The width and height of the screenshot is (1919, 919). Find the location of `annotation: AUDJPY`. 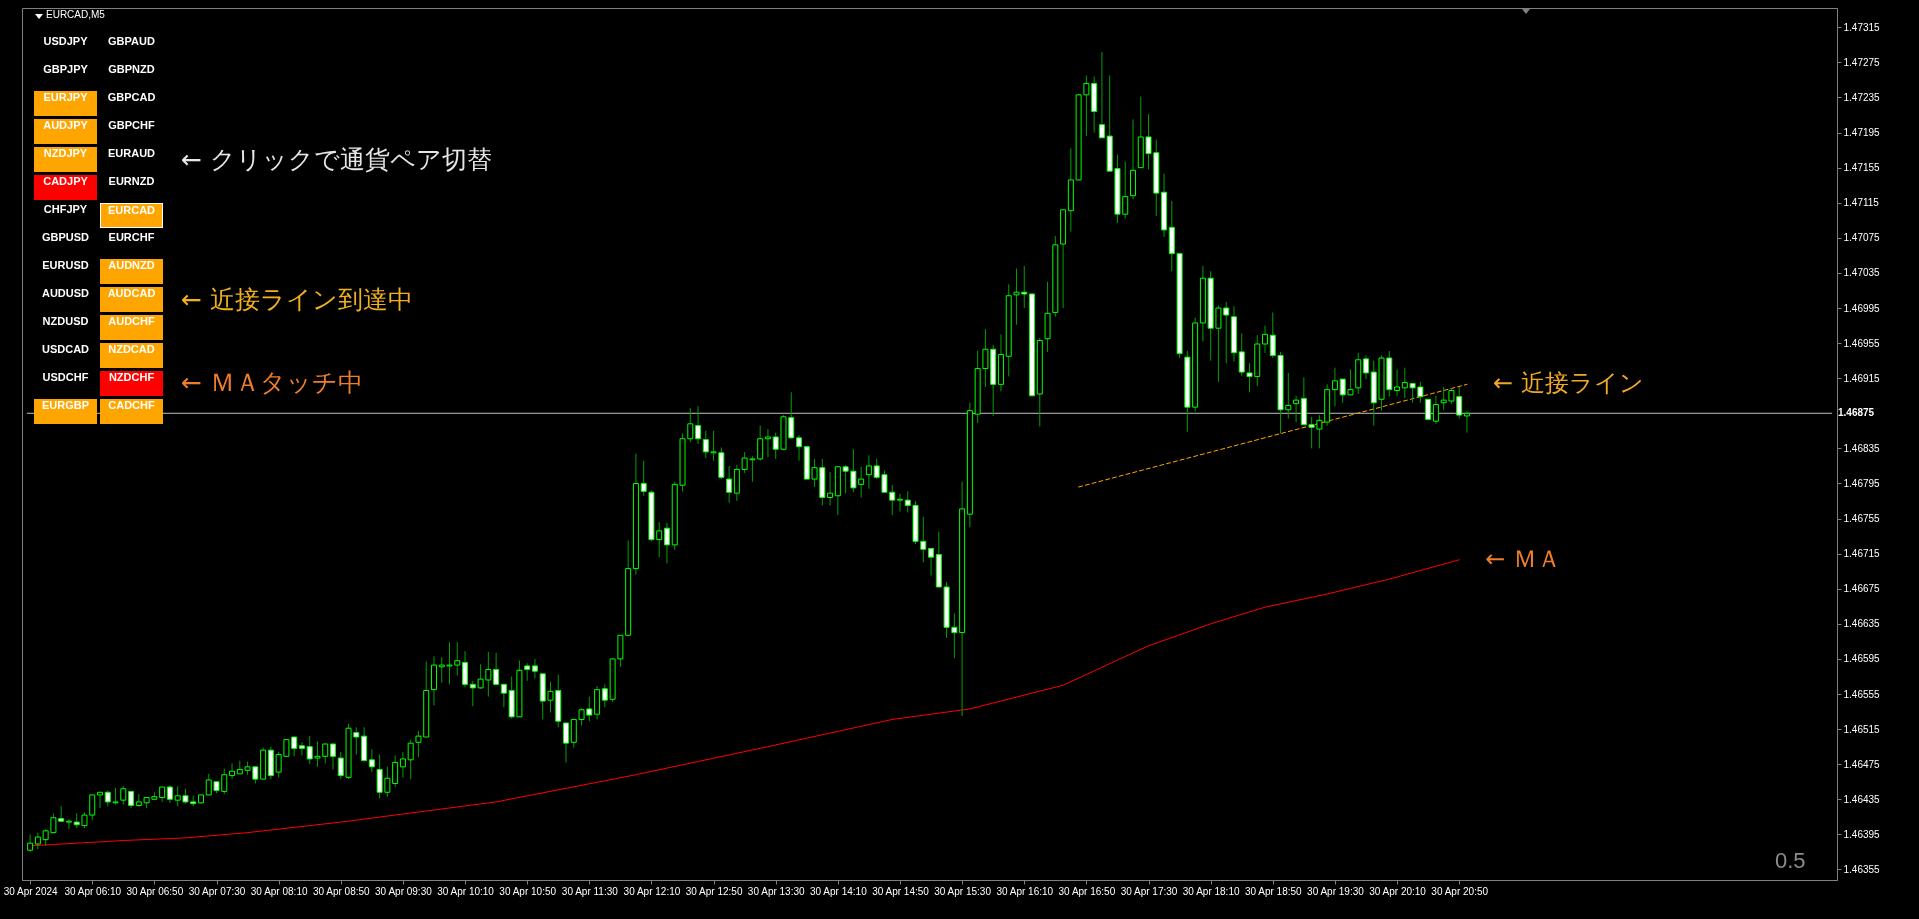

annotation: AUDJPY is located at coordinates (65, 131).